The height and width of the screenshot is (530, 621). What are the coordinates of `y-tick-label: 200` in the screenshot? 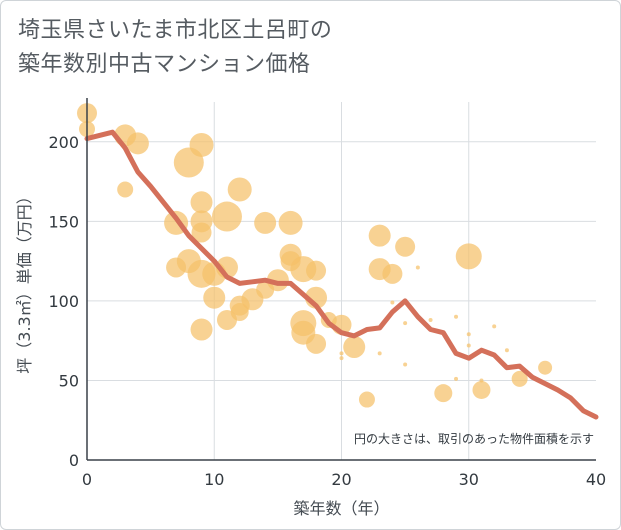 It's located at (63, 142).